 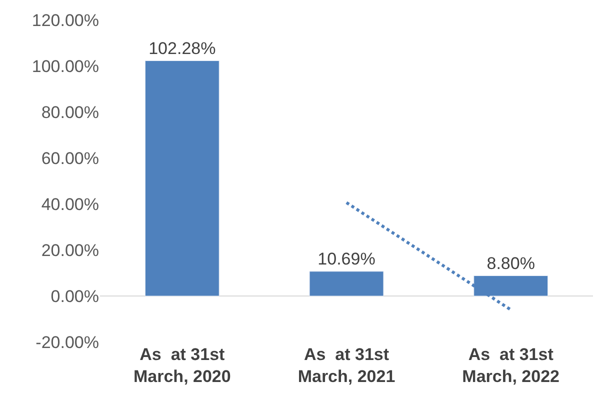 What do you see at coordinates (70, 158) in the screenshot?
I see `y-tick-label: 60.00%` at bounding box center [70, 158].